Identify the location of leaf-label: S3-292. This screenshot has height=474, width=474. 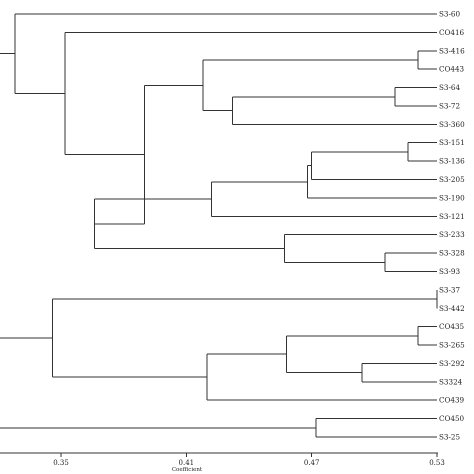
(452, 363).